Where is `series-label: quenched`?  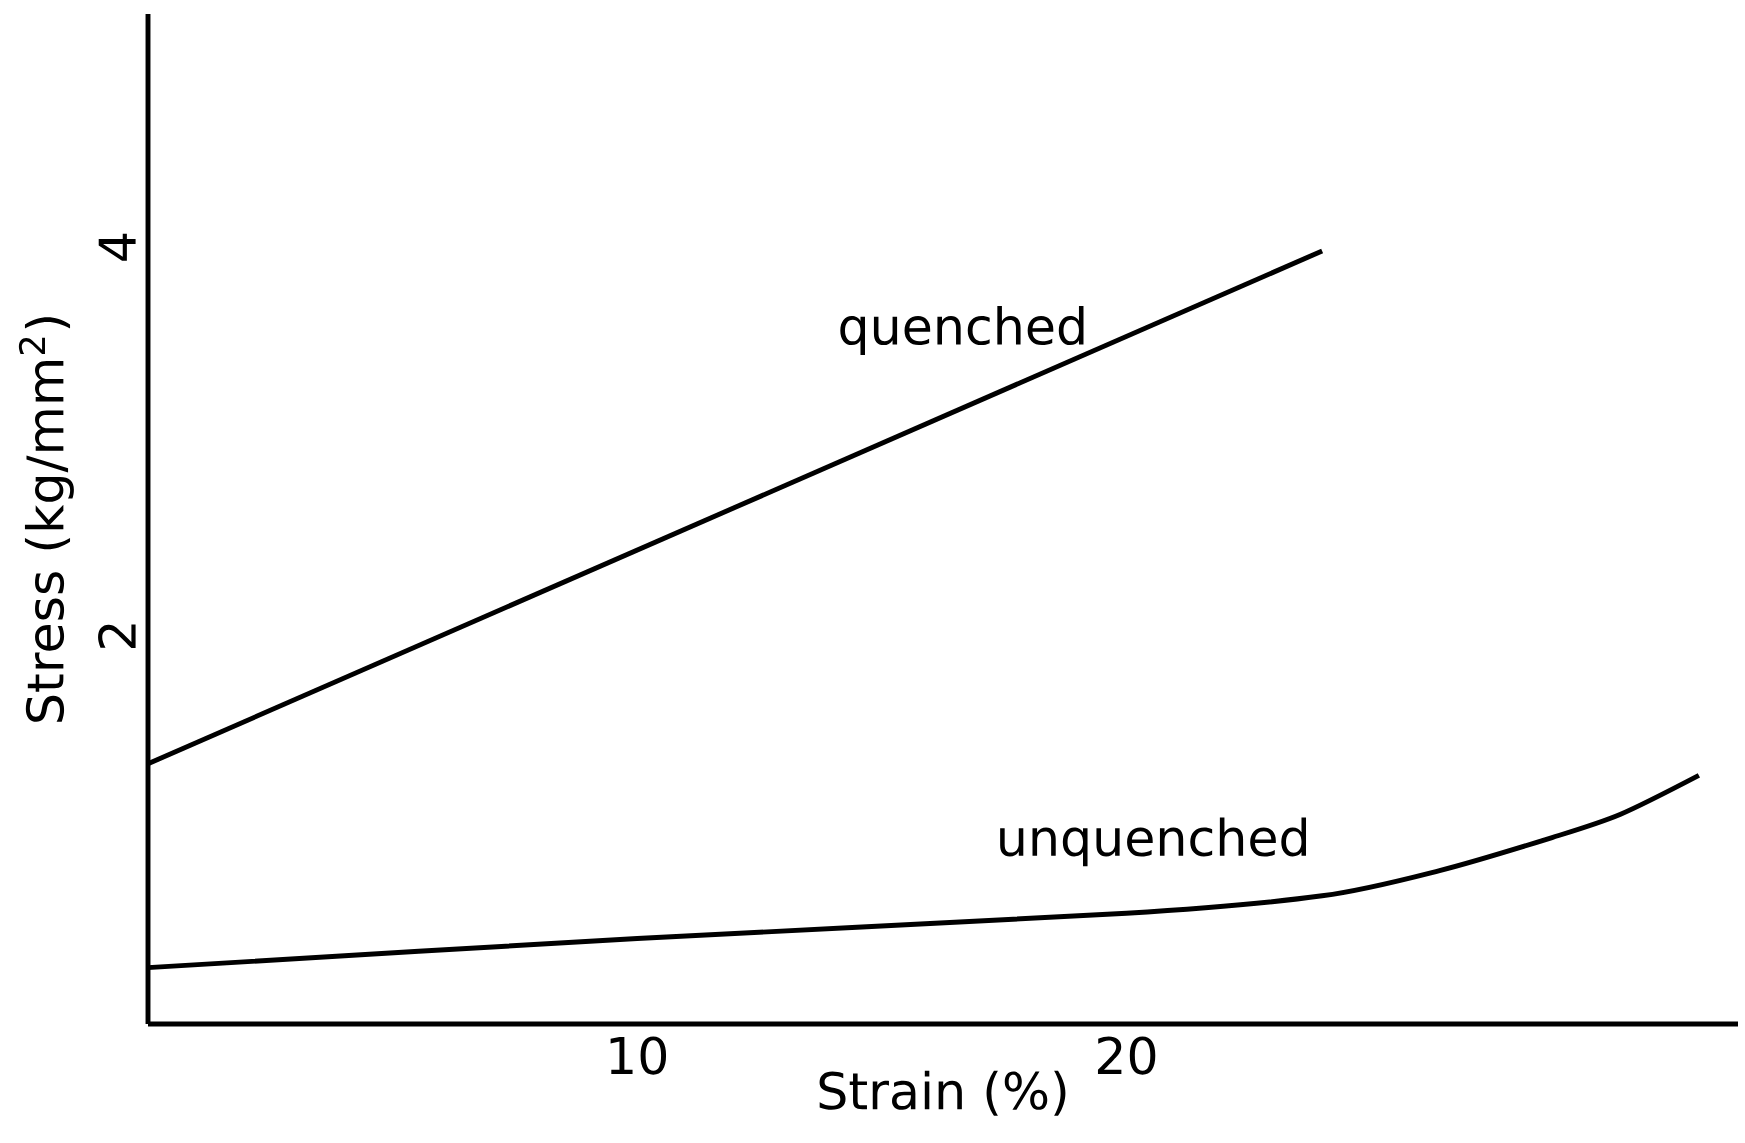 series-label: quenched is located at coordinates (962, 330).